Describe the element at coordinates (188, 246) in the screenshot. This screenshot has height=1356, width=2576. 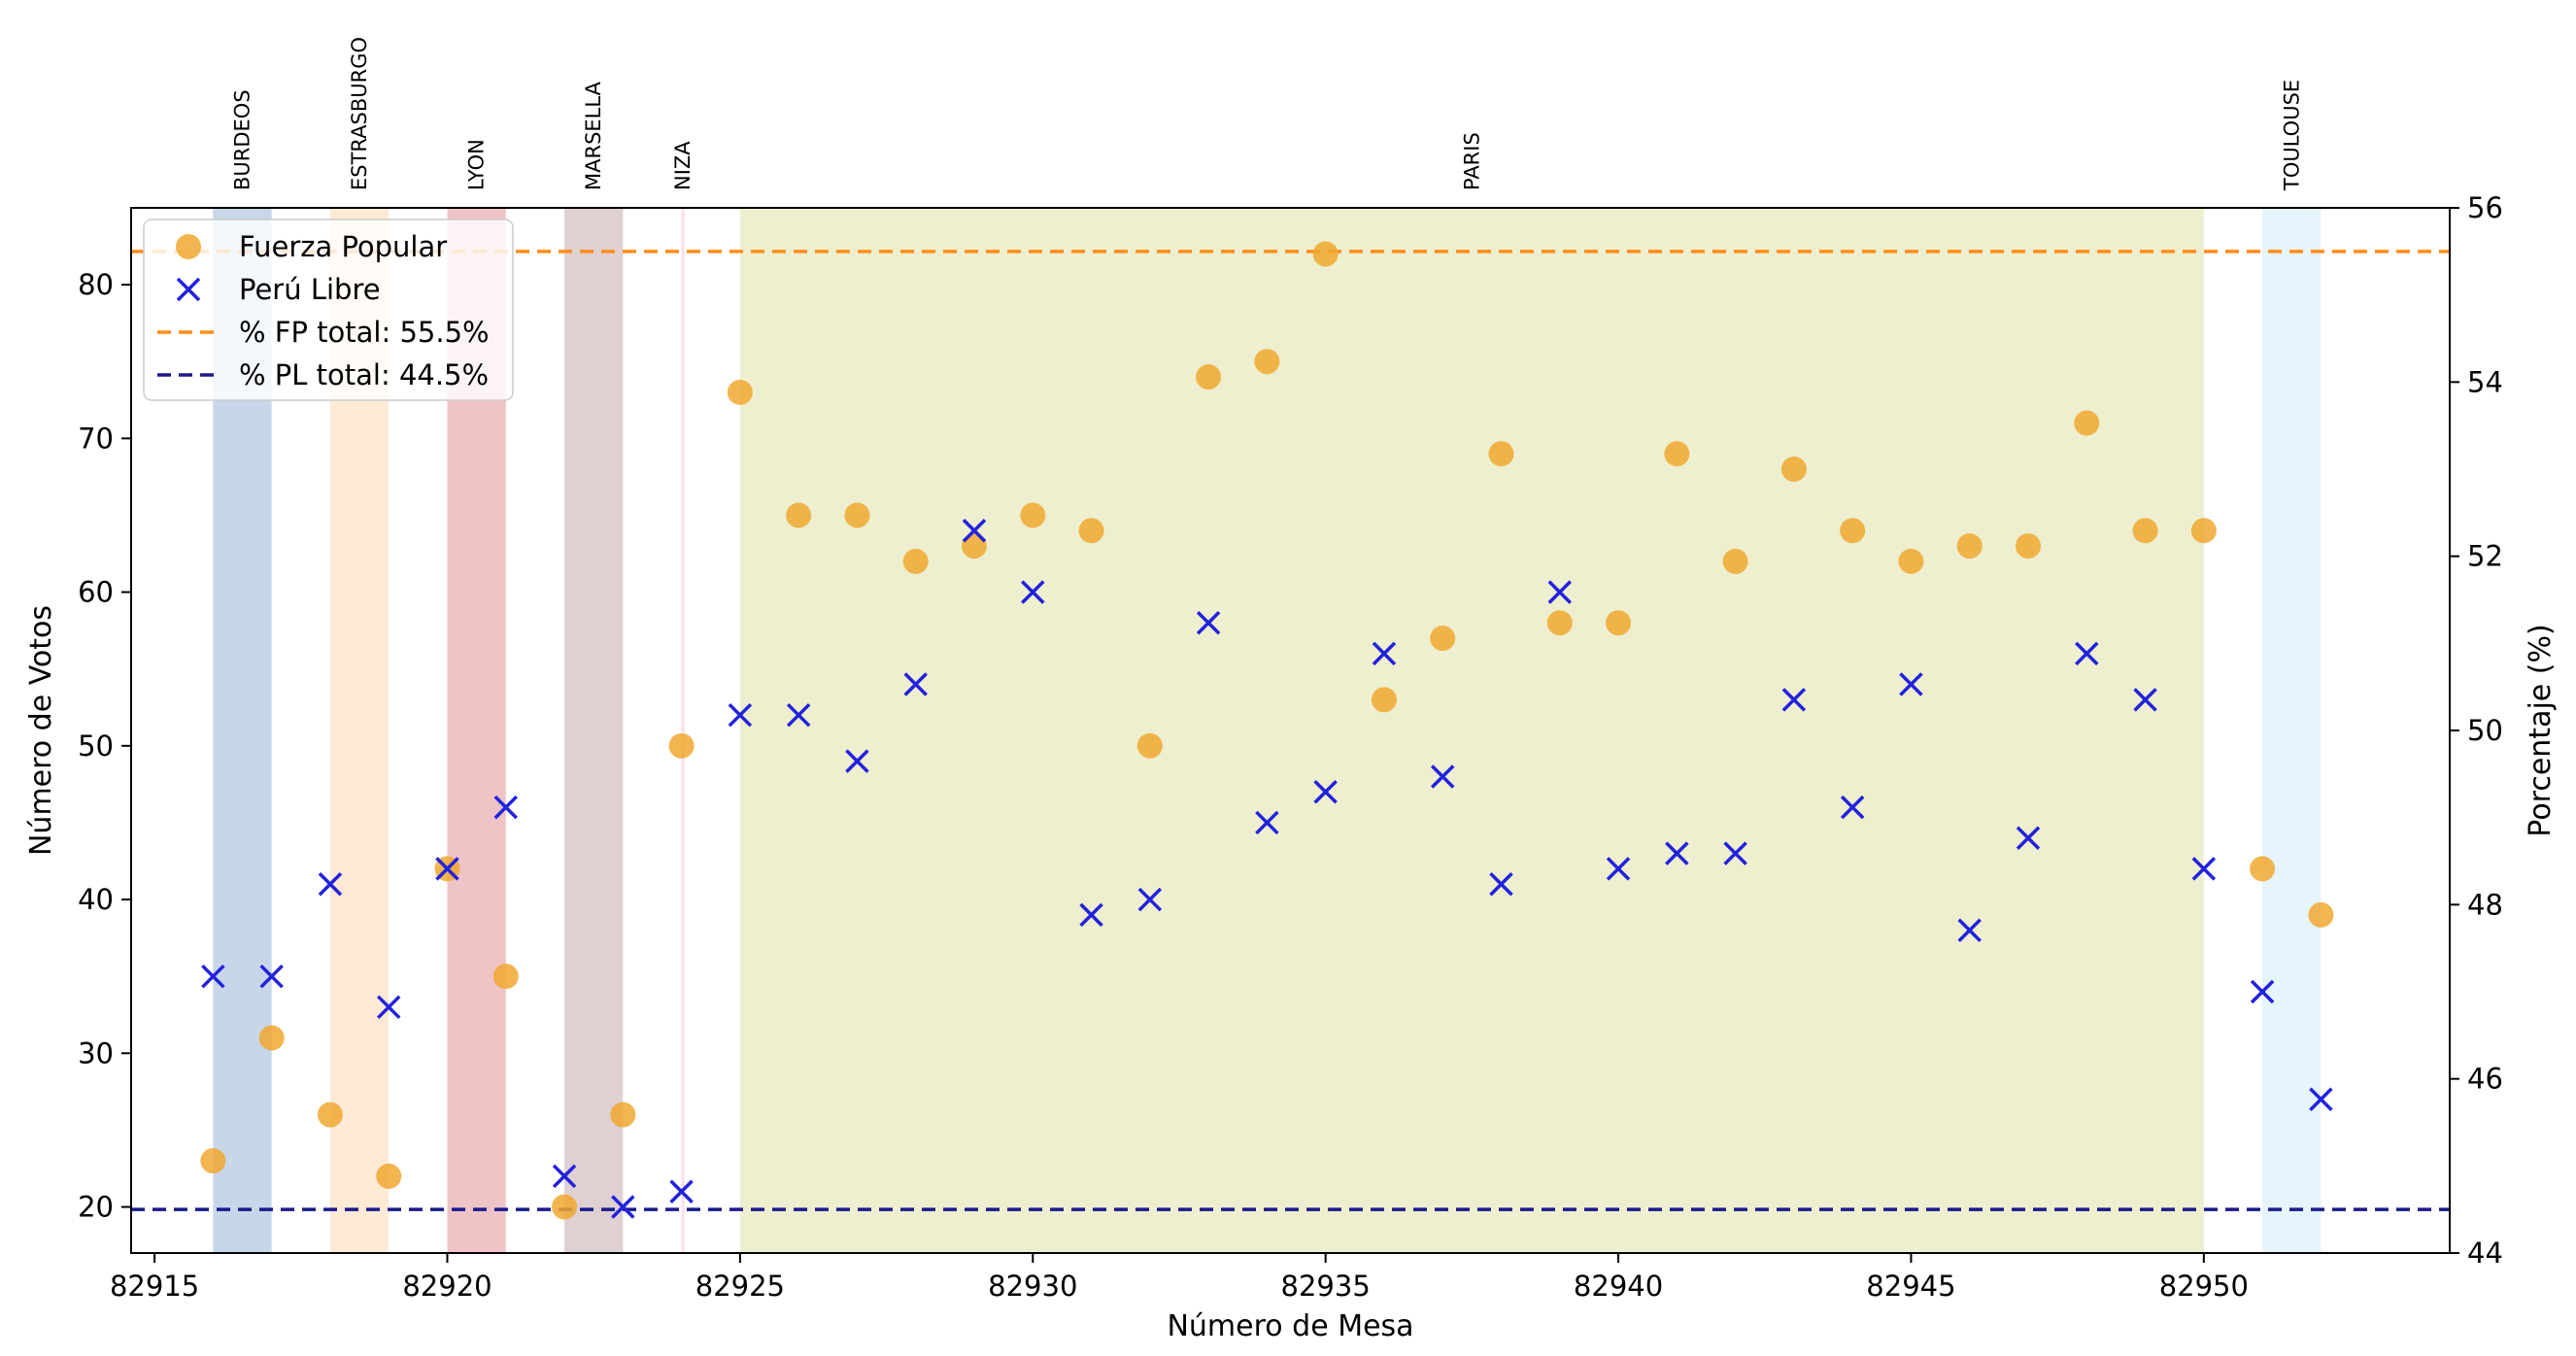
I see `legend-marker-fp` at that location.